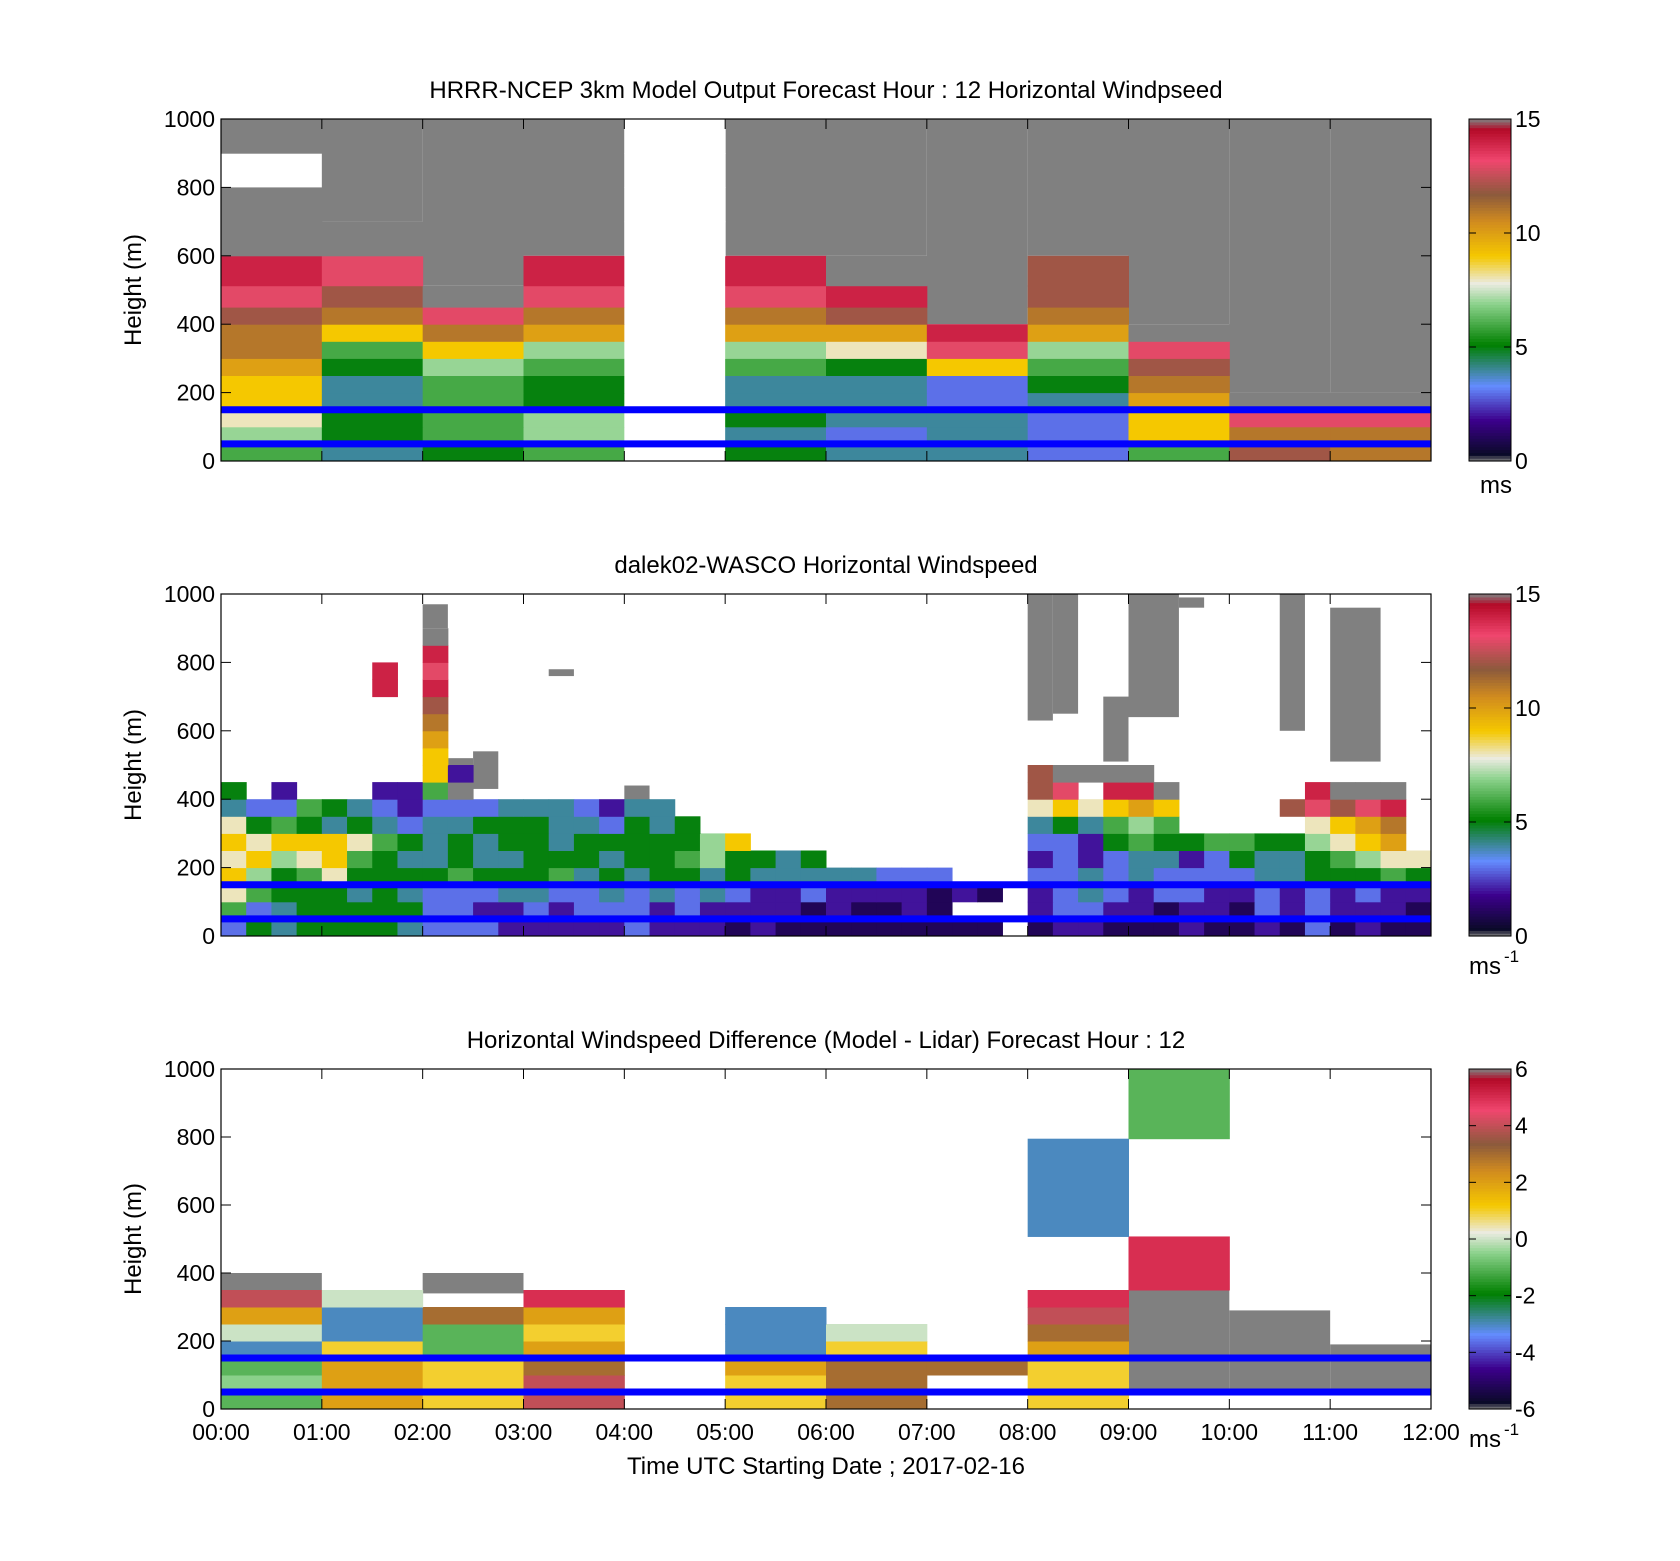  I want to click on y-tick-label: 400, so click(196, 799).